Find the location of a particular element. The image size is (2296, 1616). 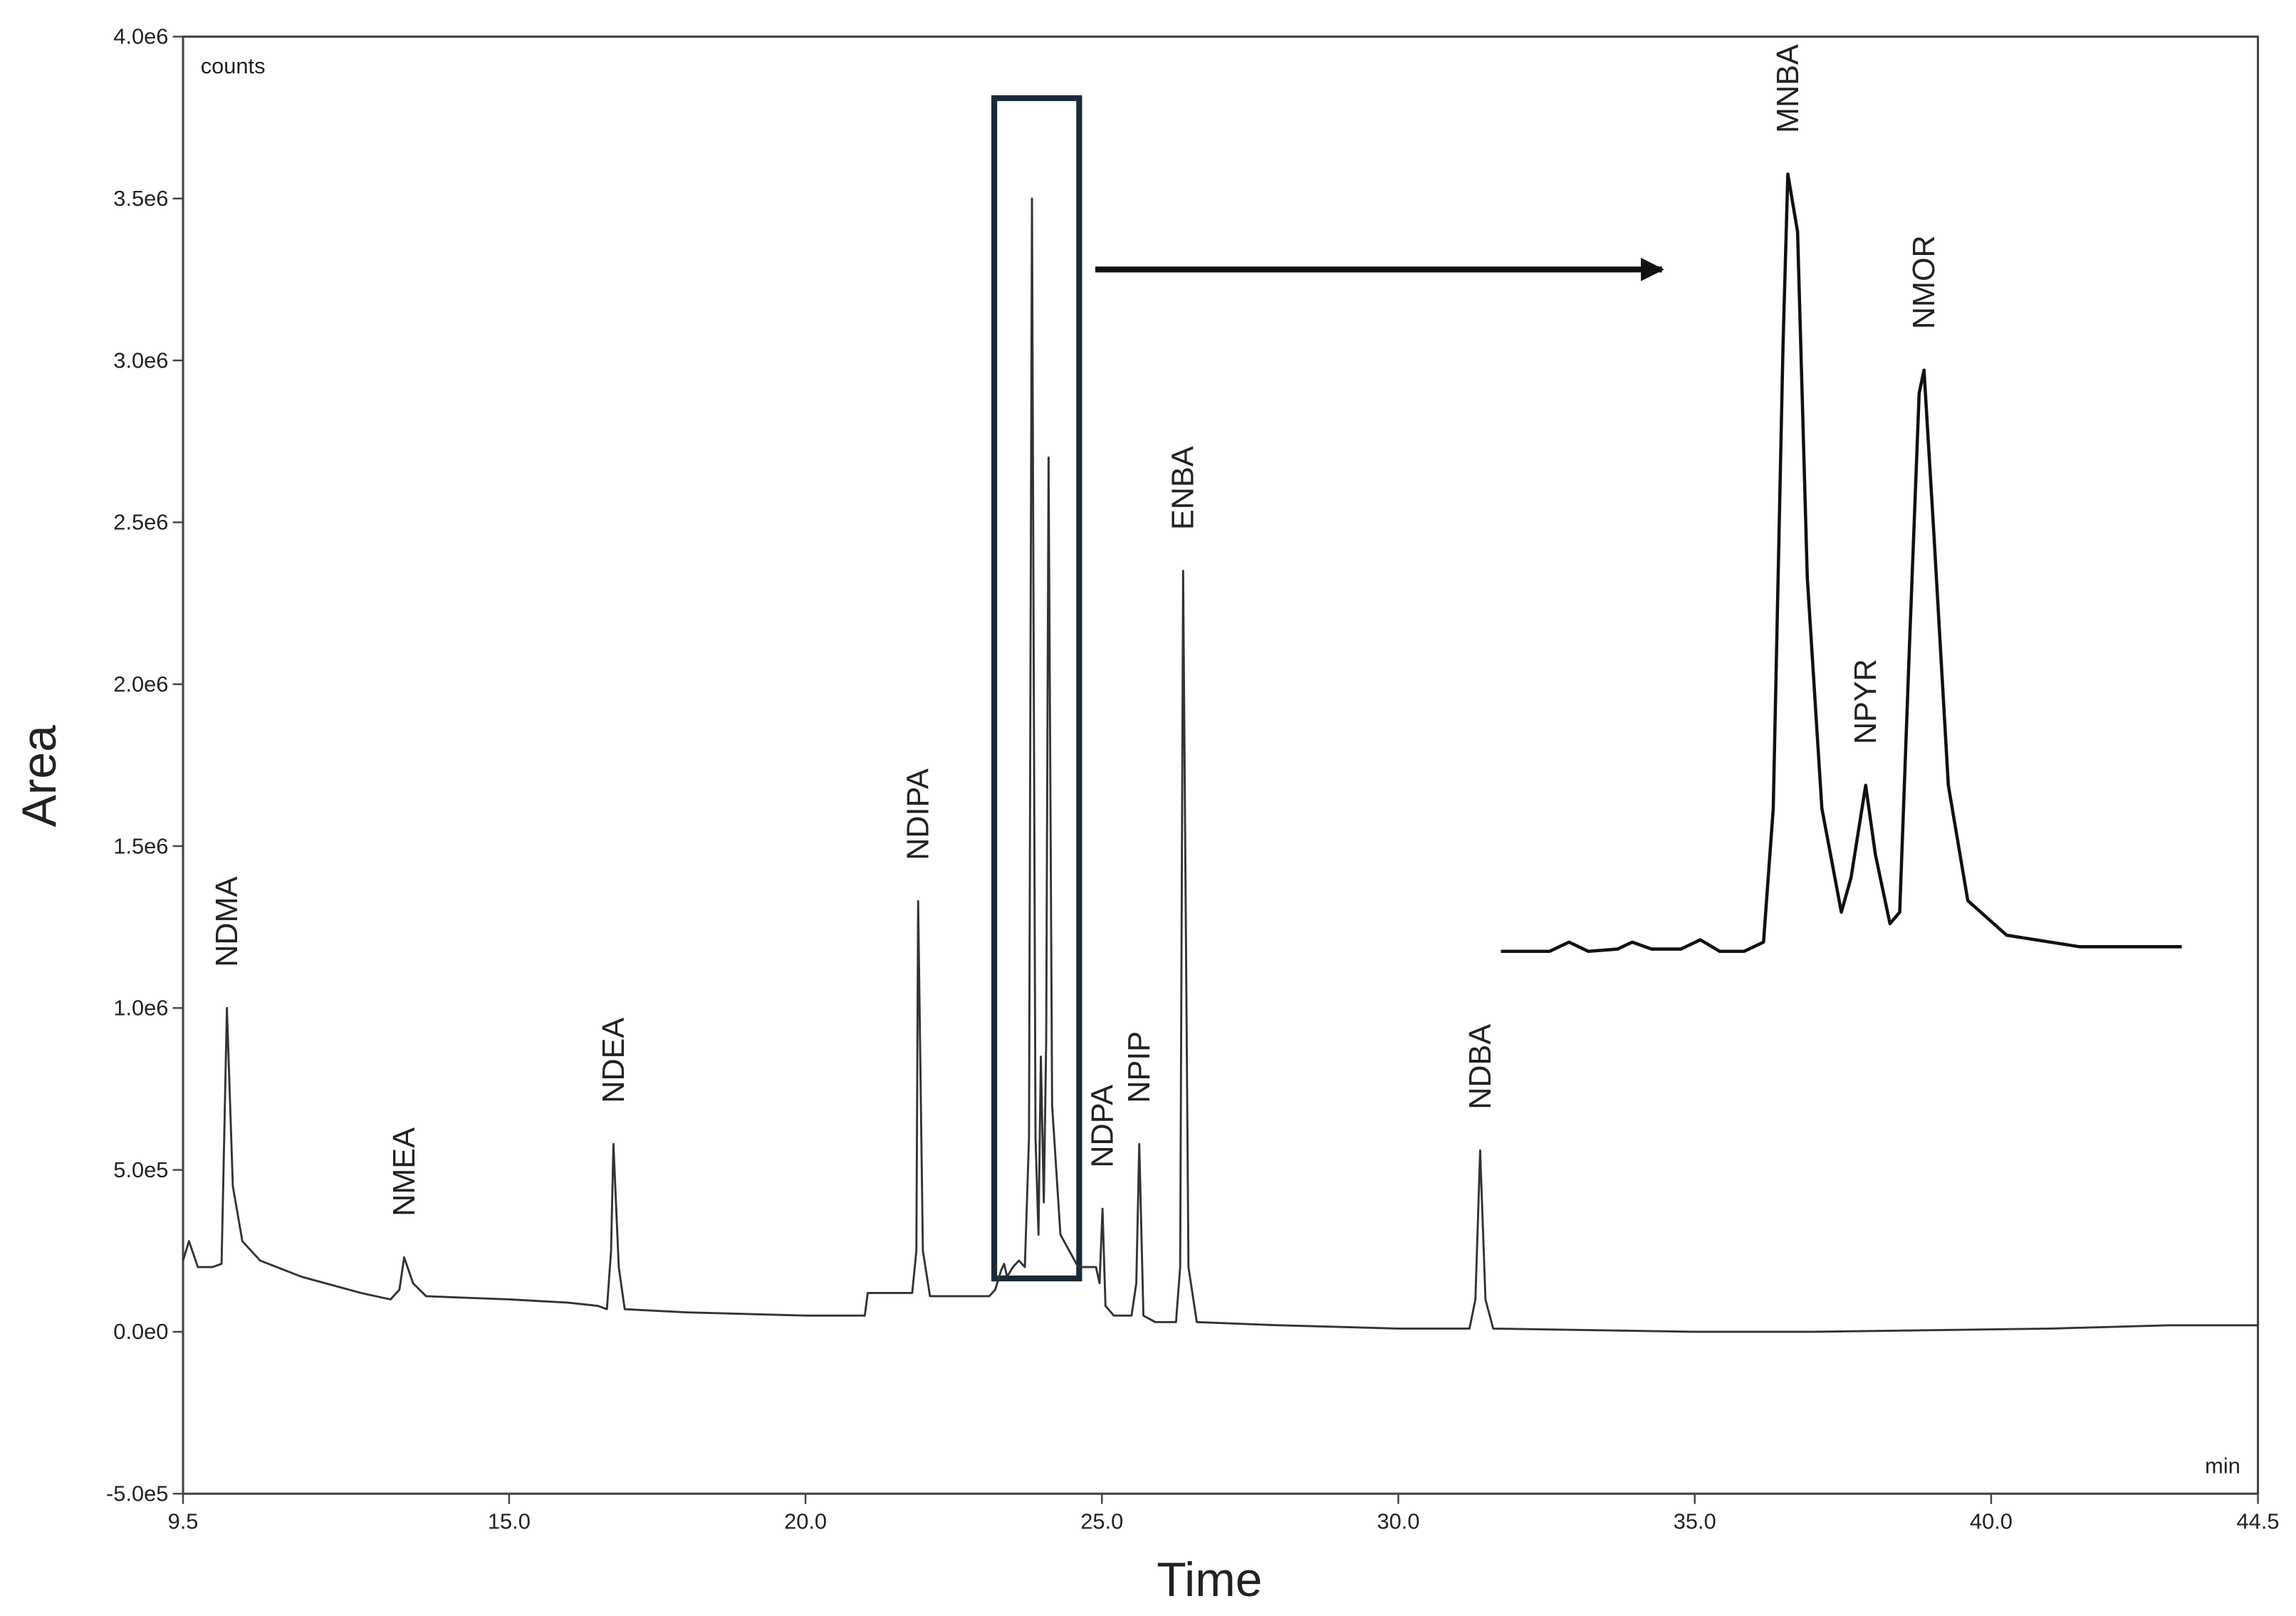

y-tick-label: 3.0e6 is located at coordinates (140, 360).